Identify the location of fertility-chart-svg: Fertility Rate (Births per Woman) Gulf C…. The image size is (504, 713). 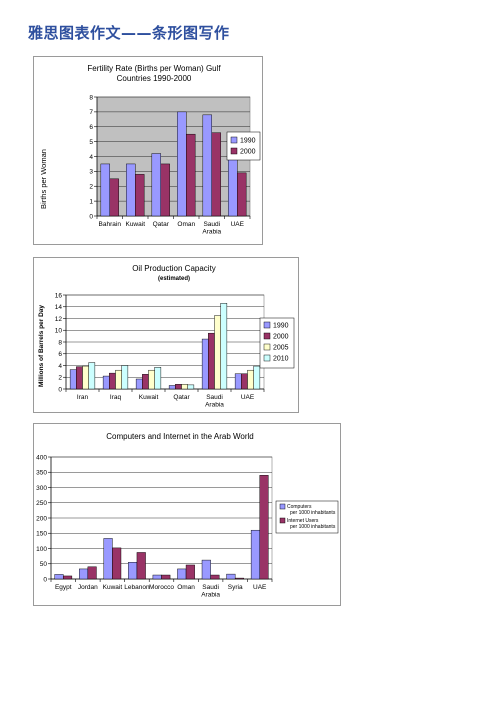
(150, 150).